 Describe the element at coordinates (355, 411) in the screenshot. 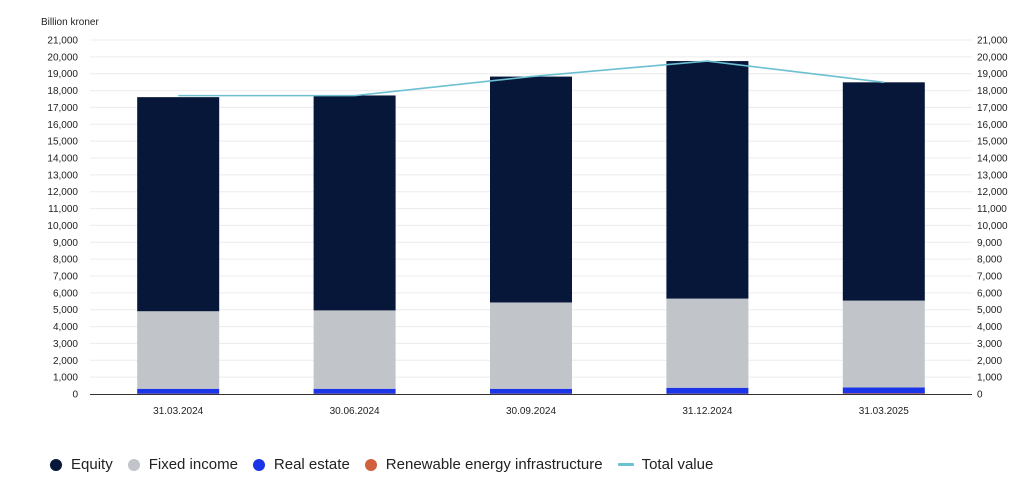

I see `x-tick-label: 30.06.2024` at that location.